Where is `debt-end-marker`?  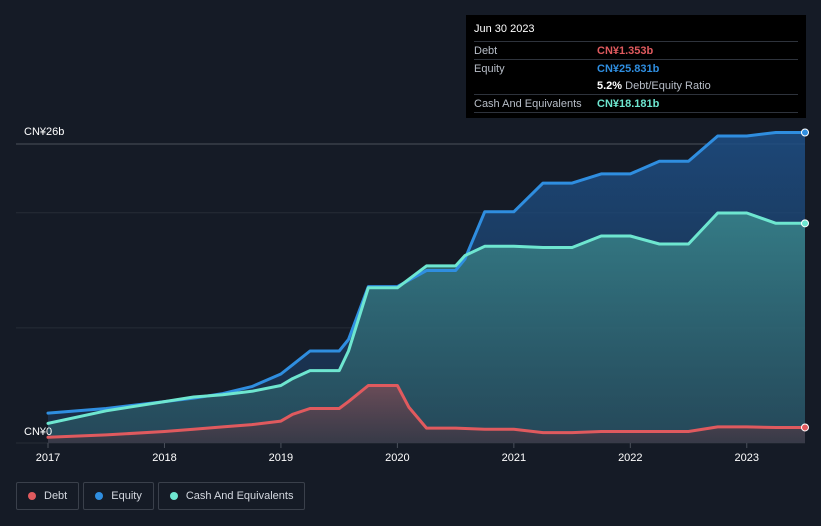
debt-end-marker is located at coordinates (805, 427).